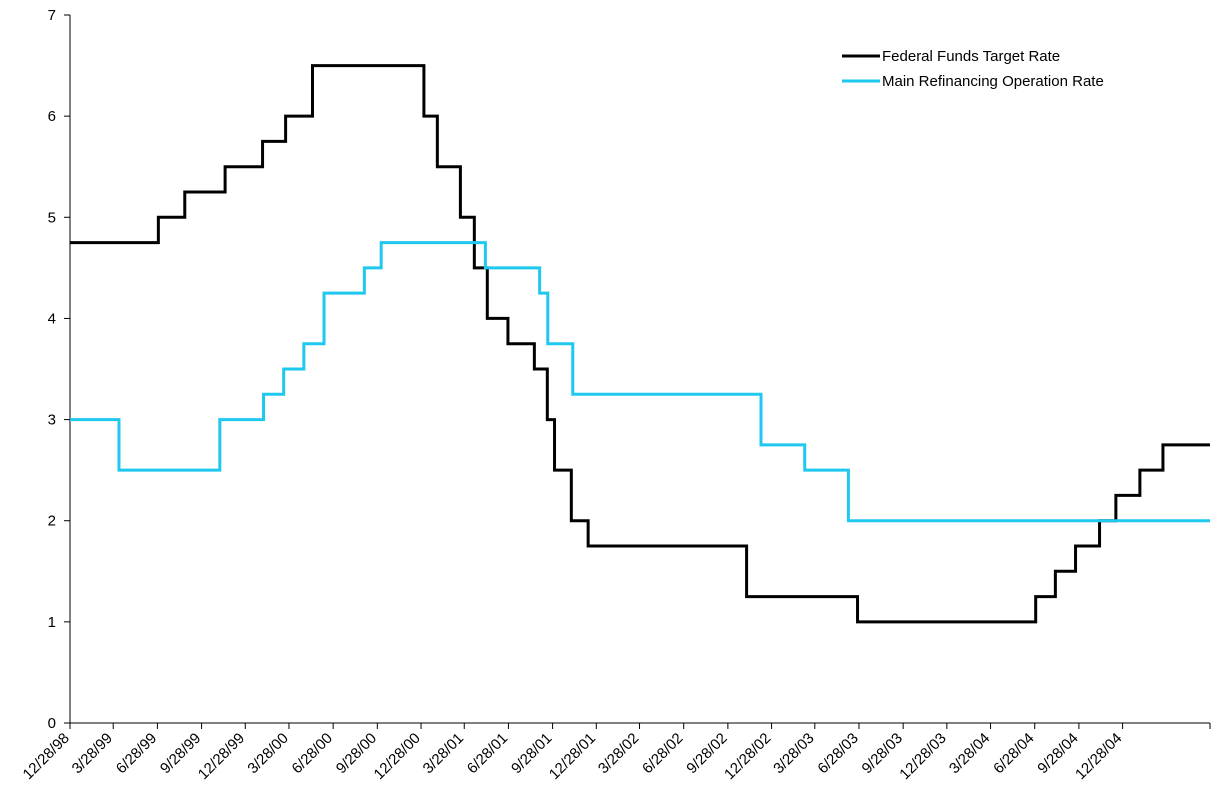  What do you see at coordinates (1098, 756) in the screenshot?
I see `x-tick-label: 12/28/04` at bounding box center [1098, 756].